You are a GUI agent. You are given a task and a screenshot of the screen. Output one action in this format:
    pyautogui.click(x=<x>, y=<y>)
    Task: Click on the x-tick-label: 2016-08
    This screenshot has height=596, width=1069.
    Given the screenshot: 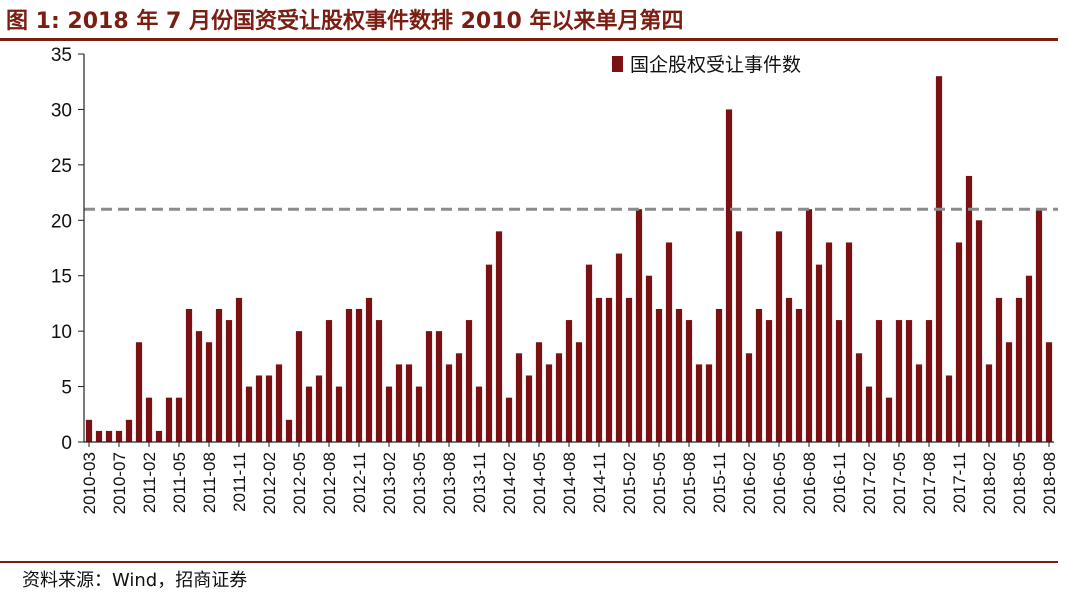 What is the action you would take?
    pyautogui.click(x=809, y=483)
    